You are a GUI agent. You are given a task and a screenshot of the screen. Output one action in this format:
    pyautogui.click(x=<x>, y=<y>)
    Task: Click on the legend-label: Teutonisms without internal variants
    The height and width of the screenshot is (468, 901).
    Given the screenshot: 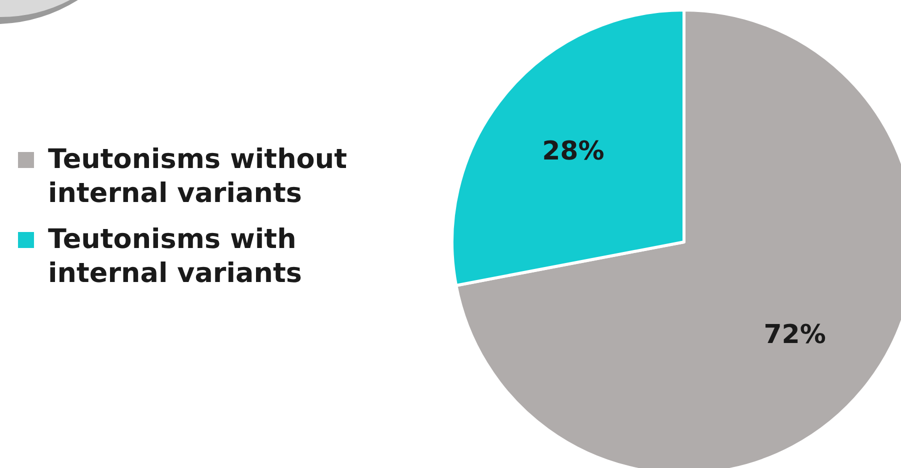 What is the action you would take?
    pyautogui.click(x=198, y=176)
    